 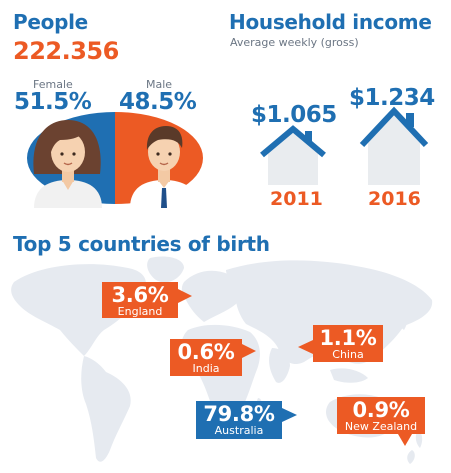 What do you see at coordinates (159, 84) in the screenshot?
I see `male-label: Male` at bounding box center [159, 84].